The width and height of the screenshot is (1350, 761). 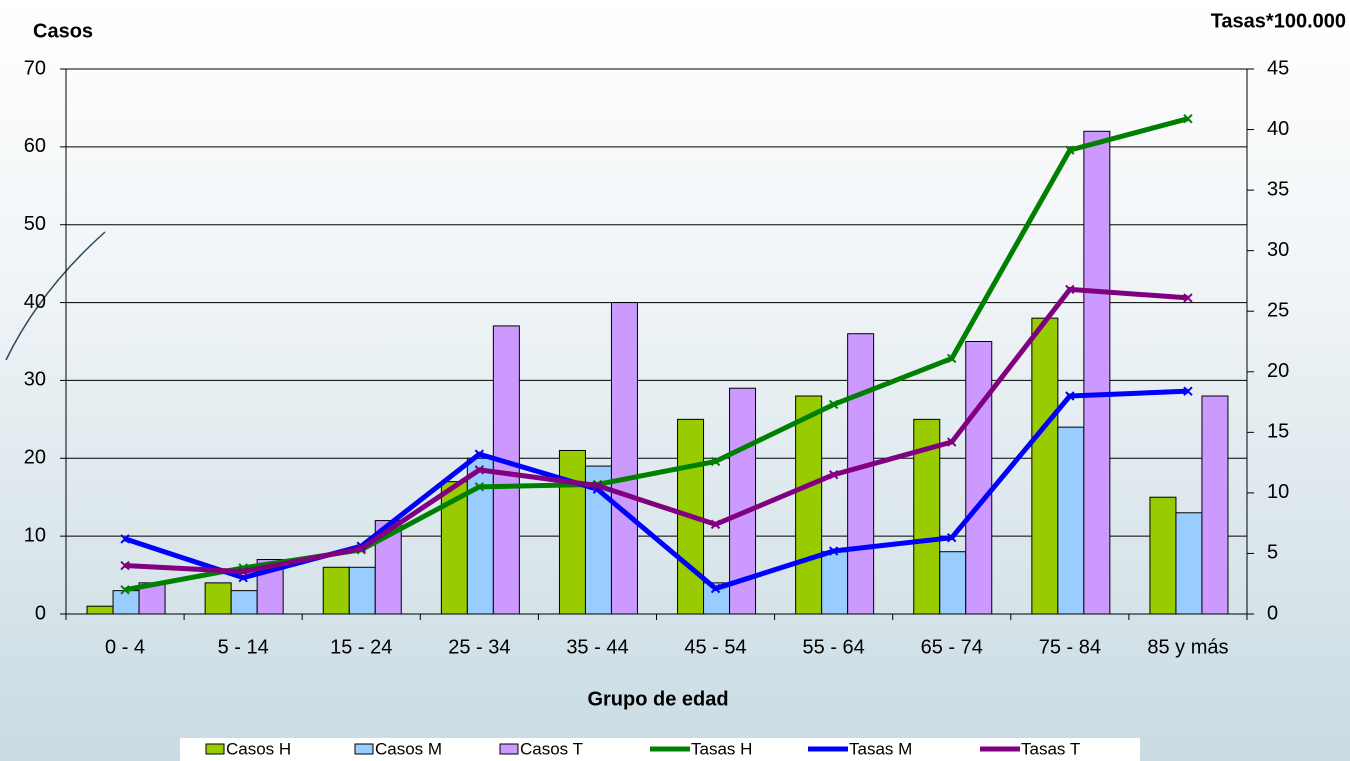 I want to click on decoration, so click(x=55, y=296).